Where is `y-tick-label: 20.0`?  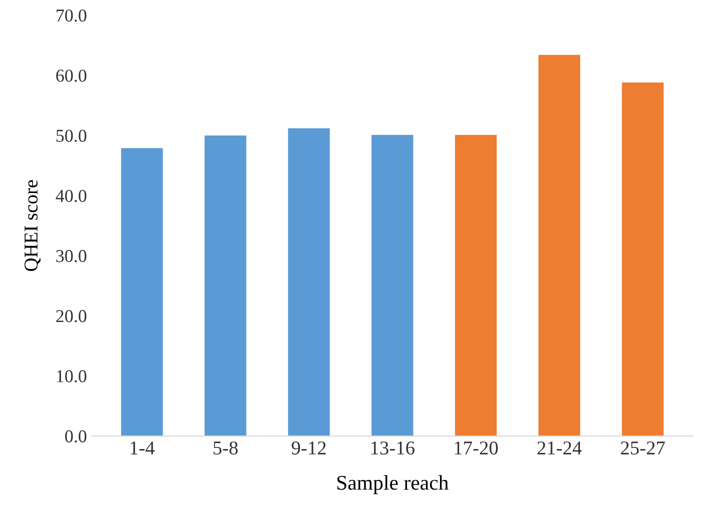
y-tick-label: 20.0 is located at coordinates (71, 316).